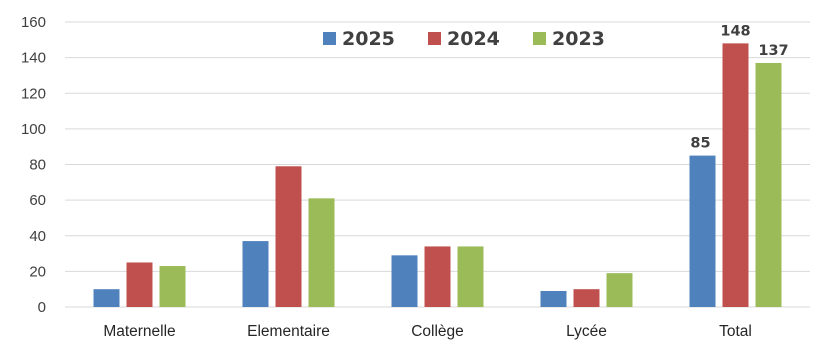  What do you see at coordinates (33, 58) in the screenshot?
I see `y-tick-label: 140` at bounding box center [33, 58].